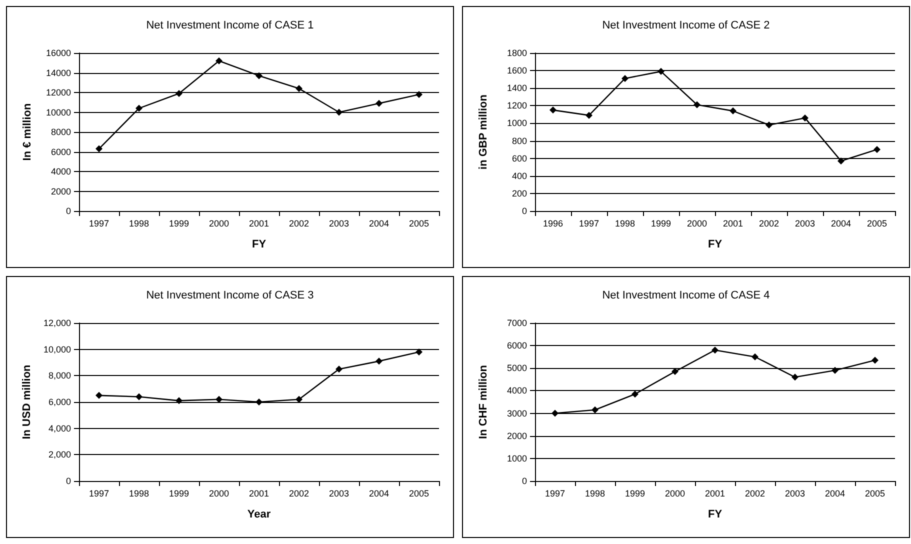 The height and width of the screenshot is (544, 911). Describe the element at coordinates (686, 296) in the screenshot. I see `chart-title: Net Investment Income of CASE 4` at that location.